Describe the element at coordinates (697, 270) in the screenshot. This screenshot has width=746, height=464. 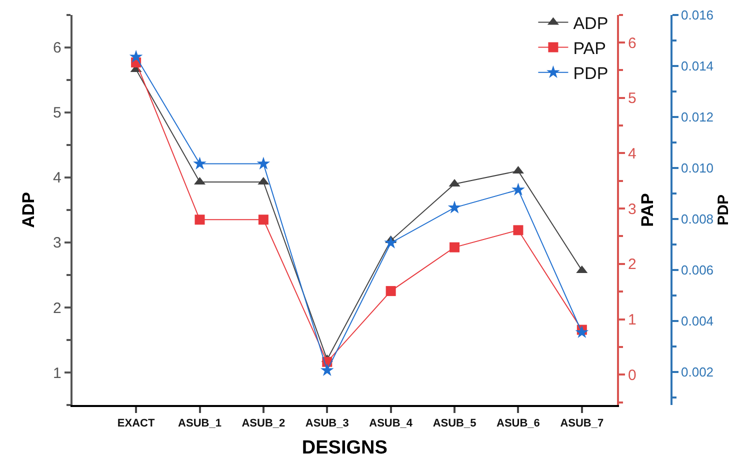
I see `y3-tick-label: 0.006` at that location.